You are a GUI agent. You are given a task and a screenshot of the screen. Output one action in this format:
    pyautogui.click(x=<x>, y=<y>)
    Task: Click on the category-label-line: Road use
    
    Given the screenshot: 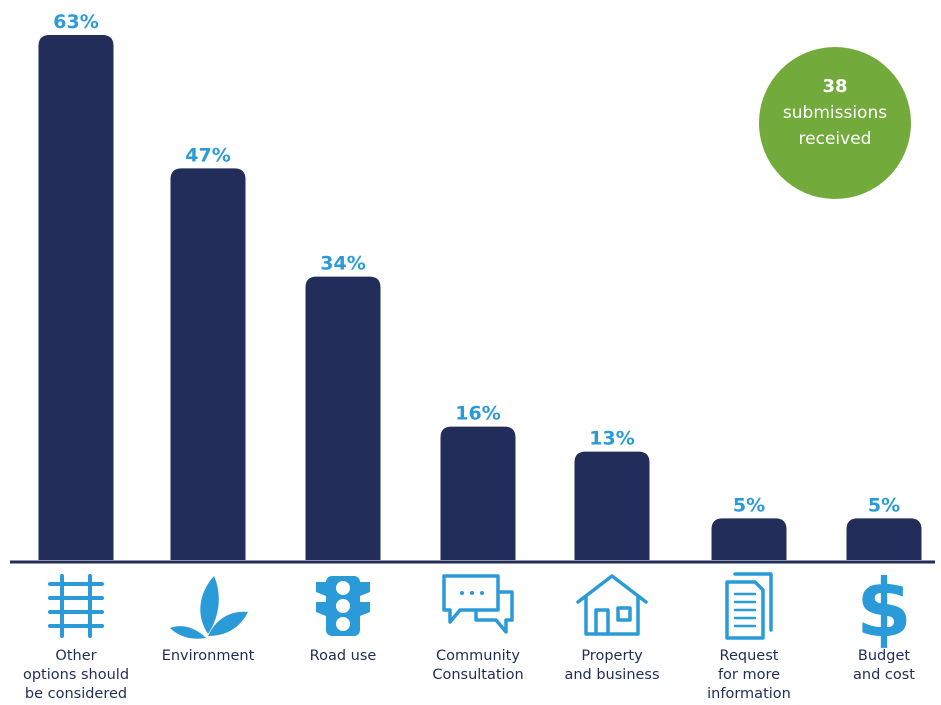 What is the action you would take?
    pyautogui.click(x=343, y=656)
    